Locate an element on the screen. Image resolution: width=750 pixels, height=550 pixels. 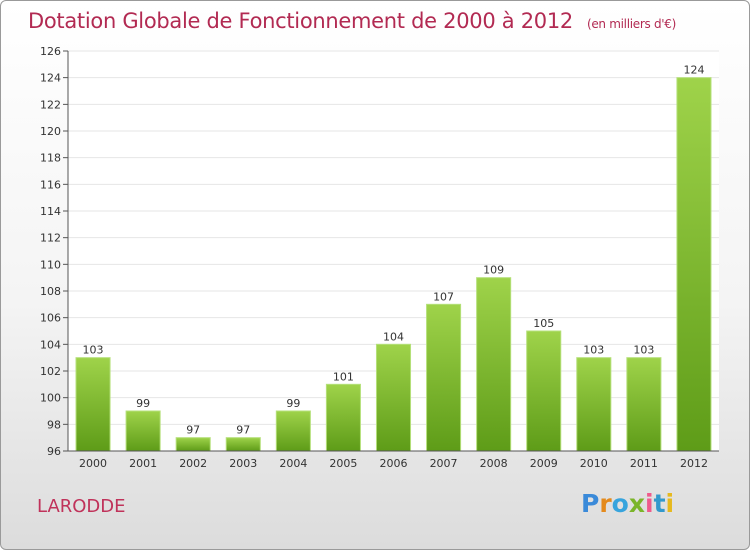
y-tick-label: 126 is located at coordinates (50, 51).